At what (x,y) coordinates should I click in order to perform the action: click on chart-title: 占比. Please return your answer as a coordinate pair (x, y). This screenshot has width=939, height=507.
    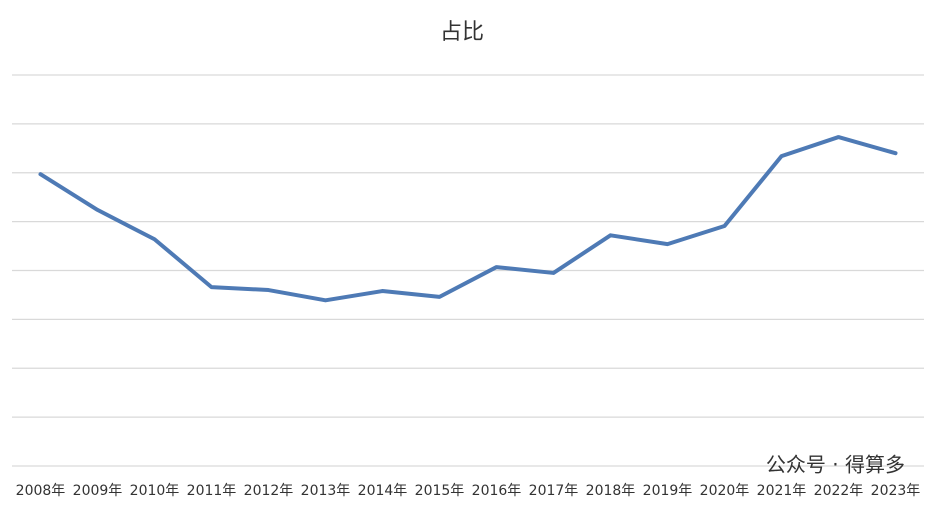
    Looking at the image, I should click on (462, 32).